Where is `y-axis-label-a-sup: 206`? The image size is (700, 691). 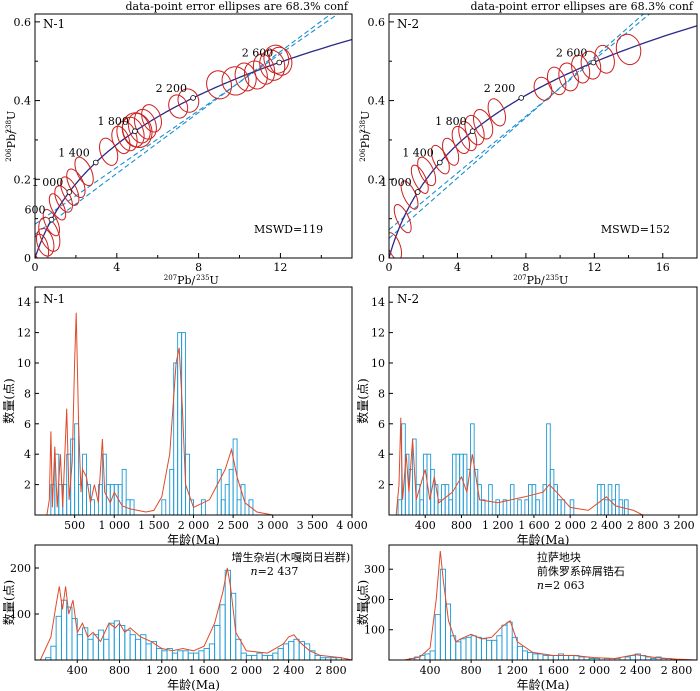 y-axis-label-a-sup: 206 is located at coordinates (9, 155).